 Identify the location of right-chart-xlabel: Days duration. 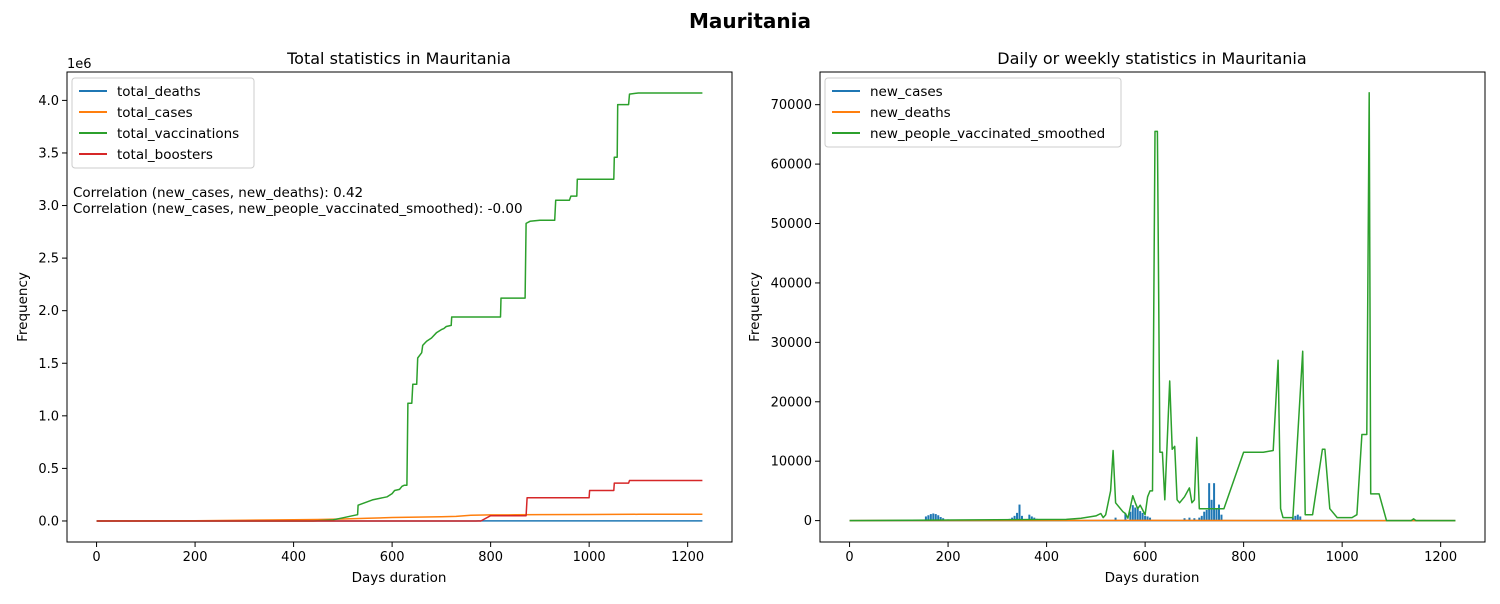
(1152, 578).